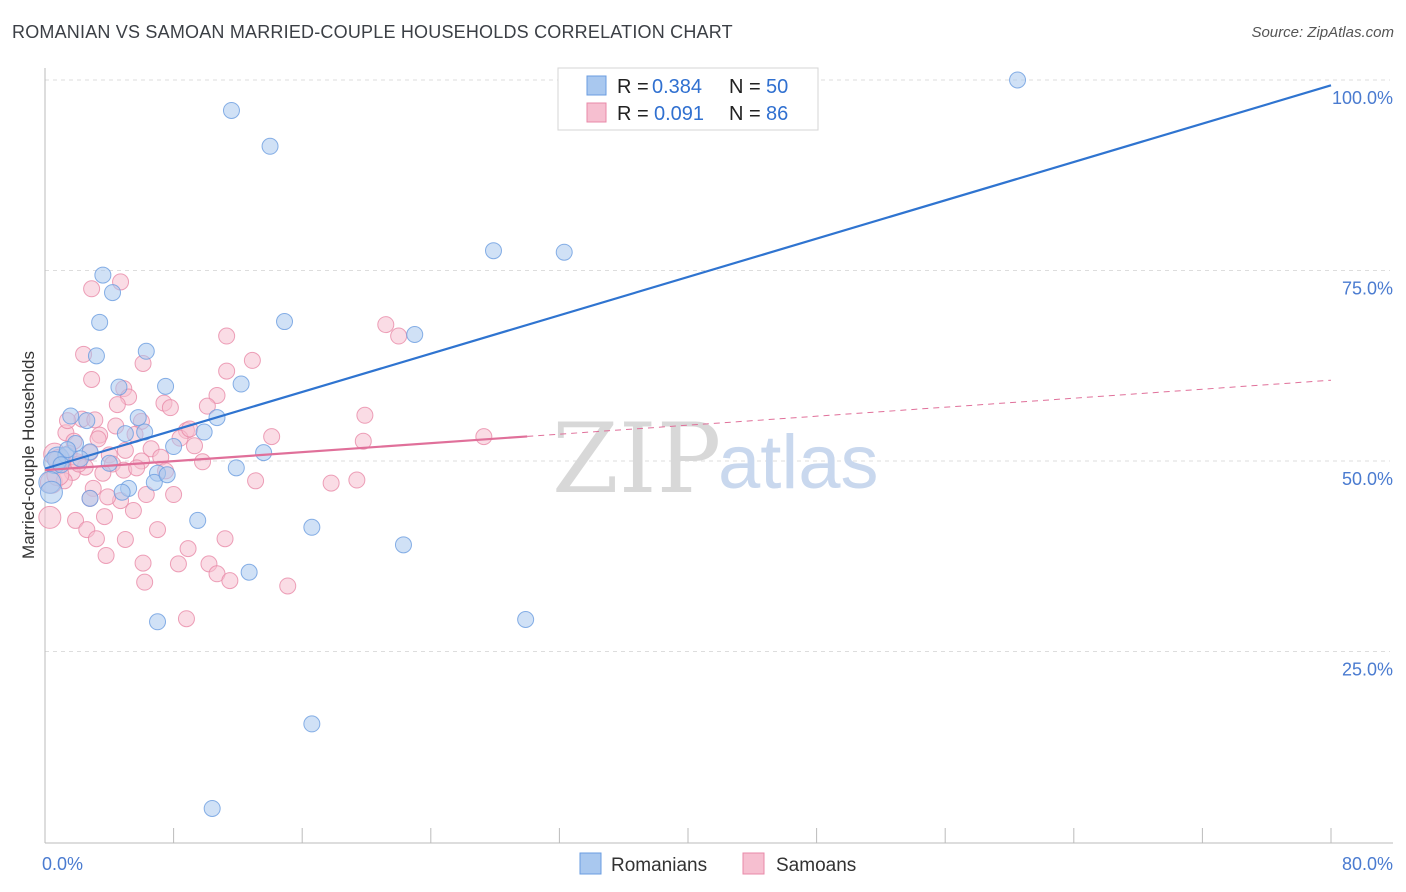 This screenshot has height=892, width=1406. What do you see at coordinates (596, 85) in the screenshot?
I see `stats-swatch-romanians` at bounding box center [596, 85].